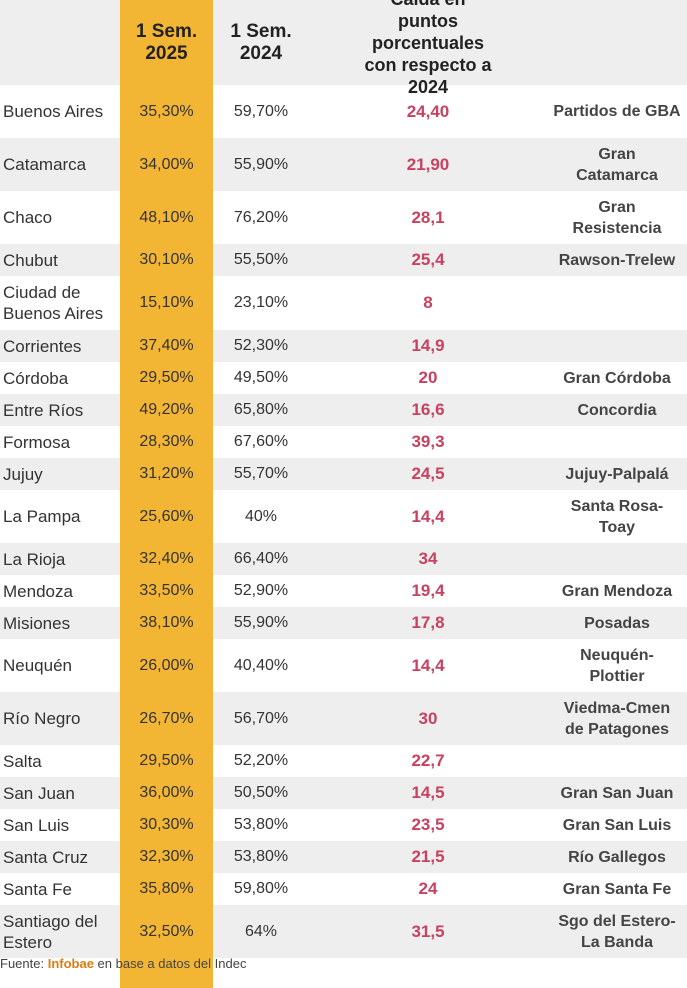 The image size is (687, 988). What do you see at coordinates (53, 111) in the screenshot?
I see `province-cell: Buenos Aires` at bounding box center [53, 111].